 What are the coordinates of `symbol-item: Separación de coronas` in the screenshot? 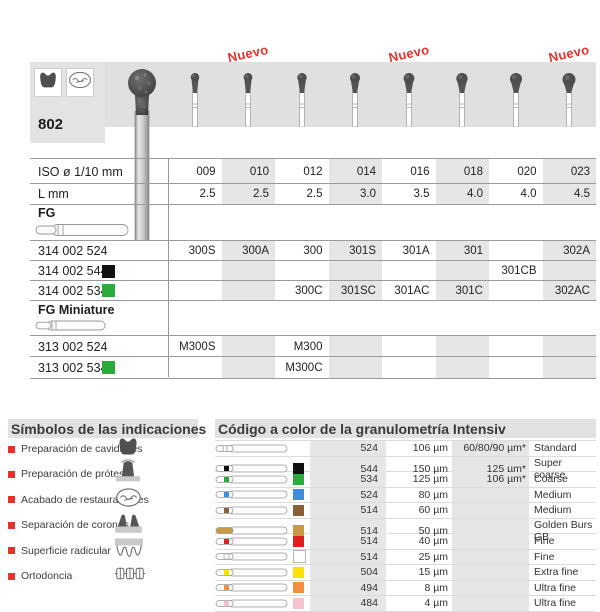 It's located at (106, 525).